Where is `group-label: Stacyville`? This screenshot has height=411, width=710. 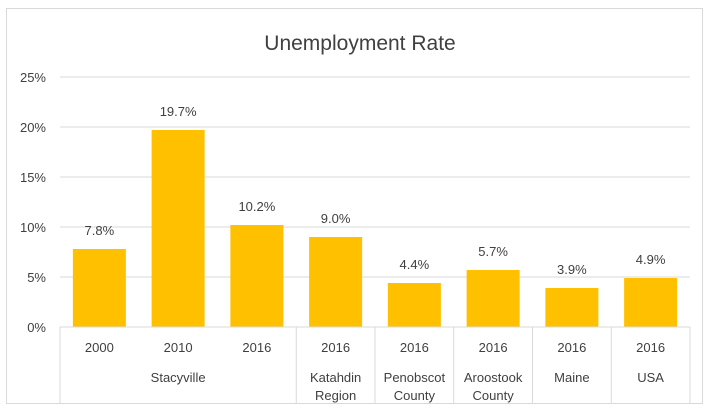
group-label: Stacyville is located at coordinates (178, 377).